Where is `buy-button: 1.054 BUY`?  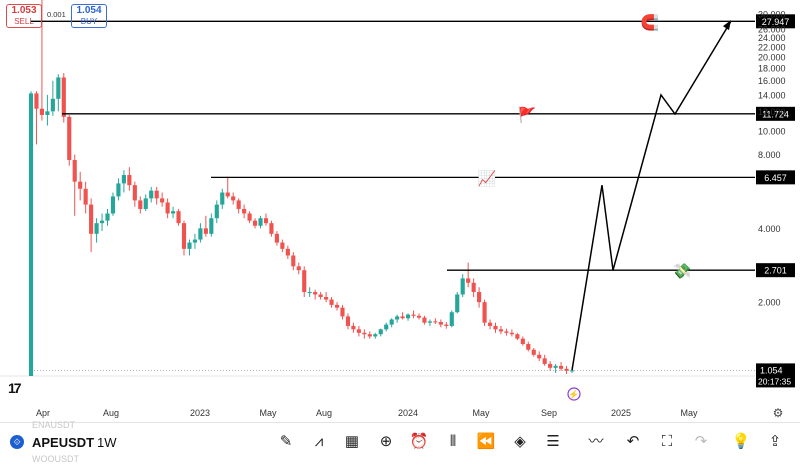 buy-button: 1.054 BUY is located at coordinates (89, 16).